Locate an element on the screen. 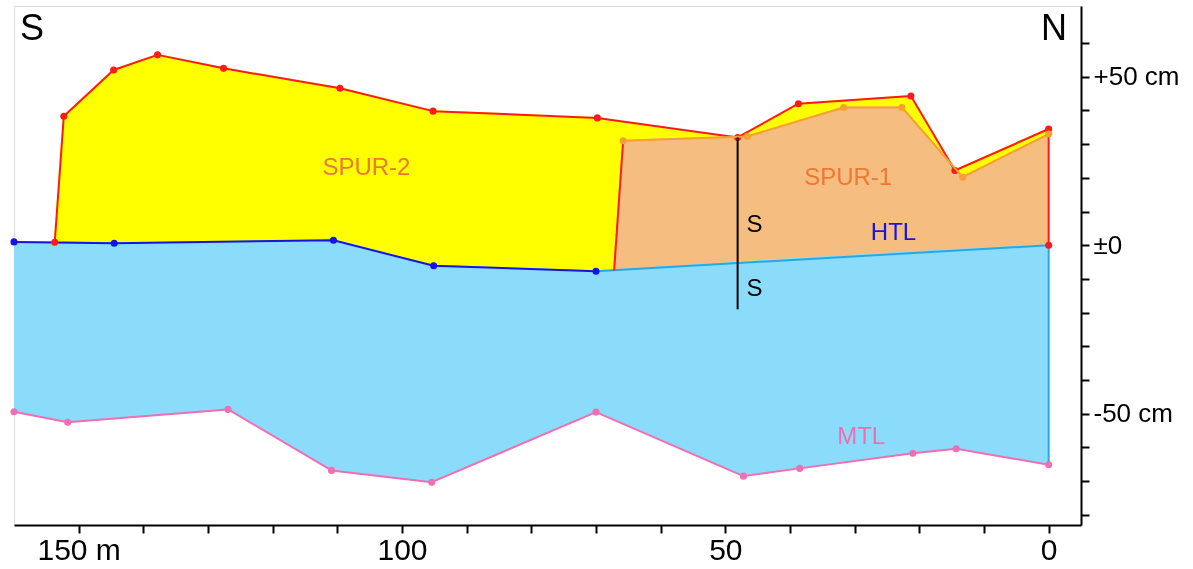 The width and height of the screenshot is (1193, 569). annotation: MTL is located at coordinates (861, 436).